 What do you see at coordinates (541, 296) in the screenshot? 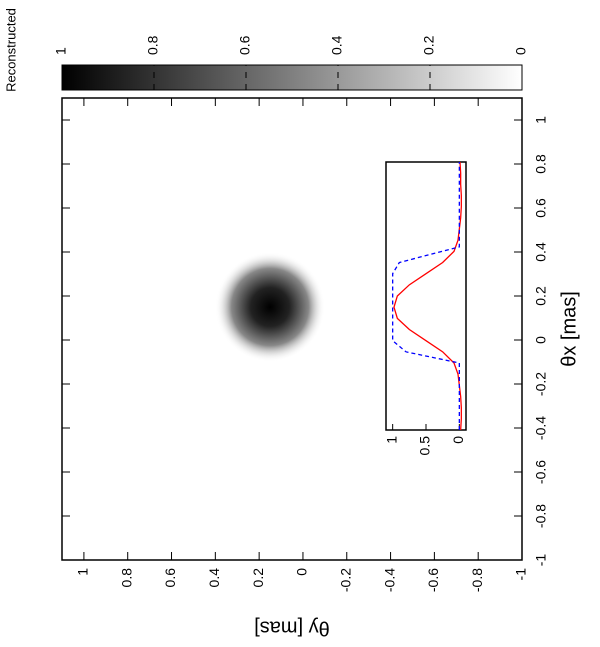
I see `x-tick-label: 0.2` at bounding box center [541, 296].